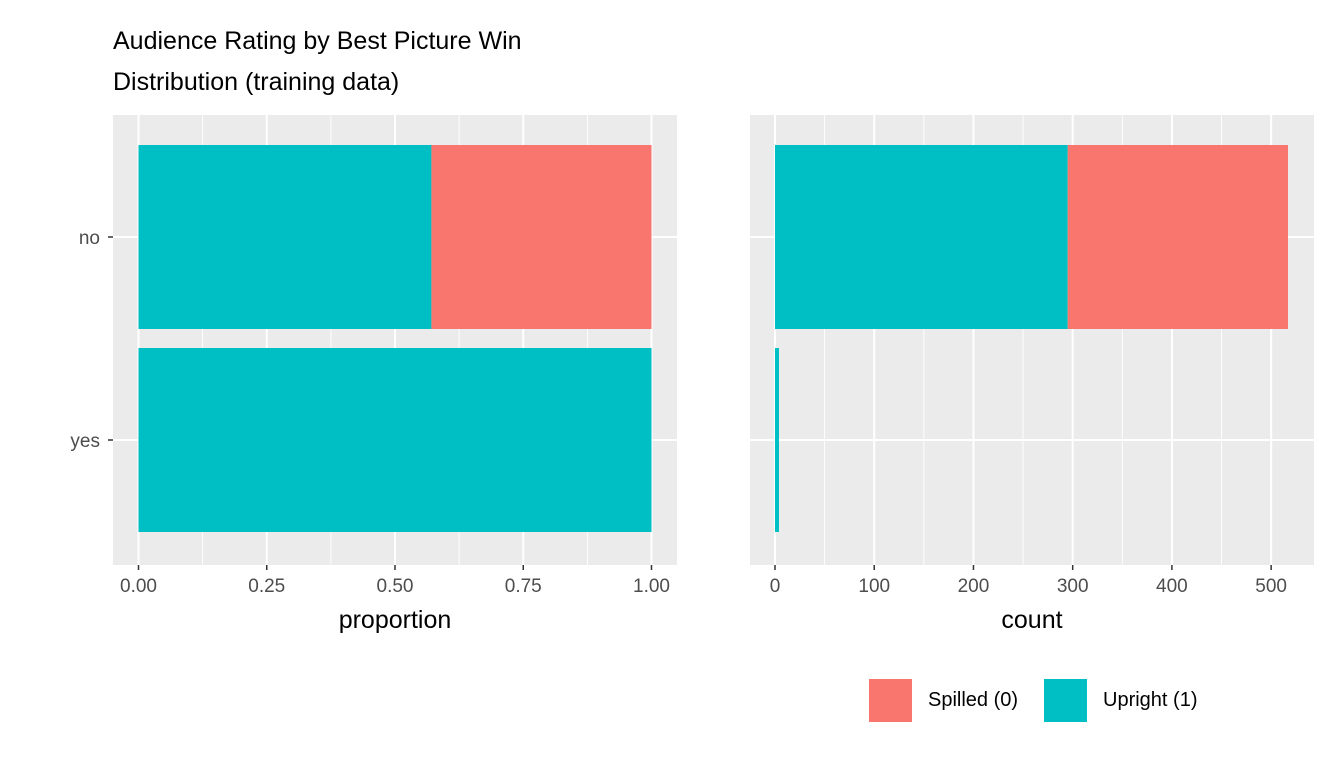 The height and width of the screenshot is (768, 1344). I want to click on x-tick-label: 0.00, so click(138, 586).